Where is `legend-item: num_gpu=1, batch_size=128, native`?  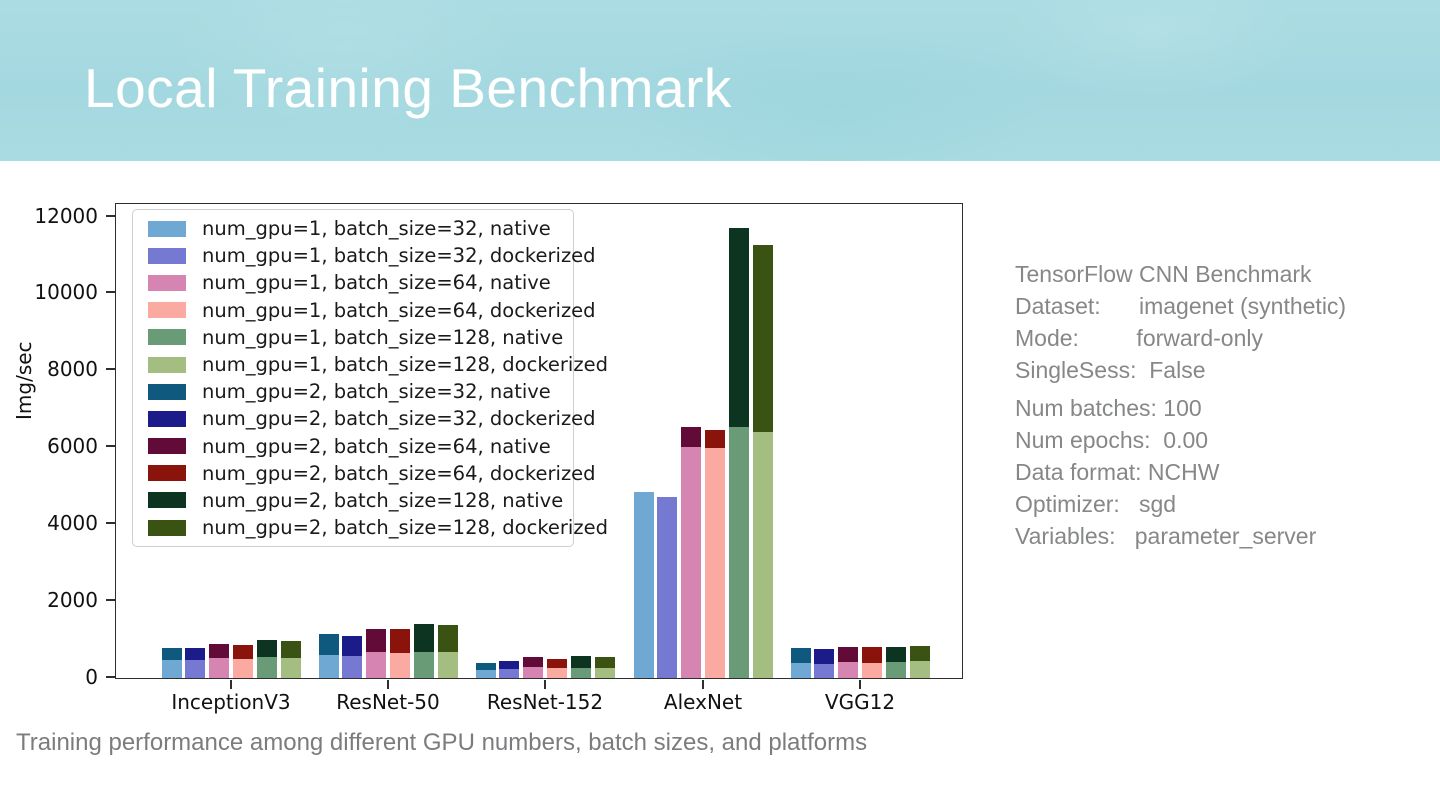
legend-item: num_gpu=1, batch_size=128, native is located at coordinates (353, 337).